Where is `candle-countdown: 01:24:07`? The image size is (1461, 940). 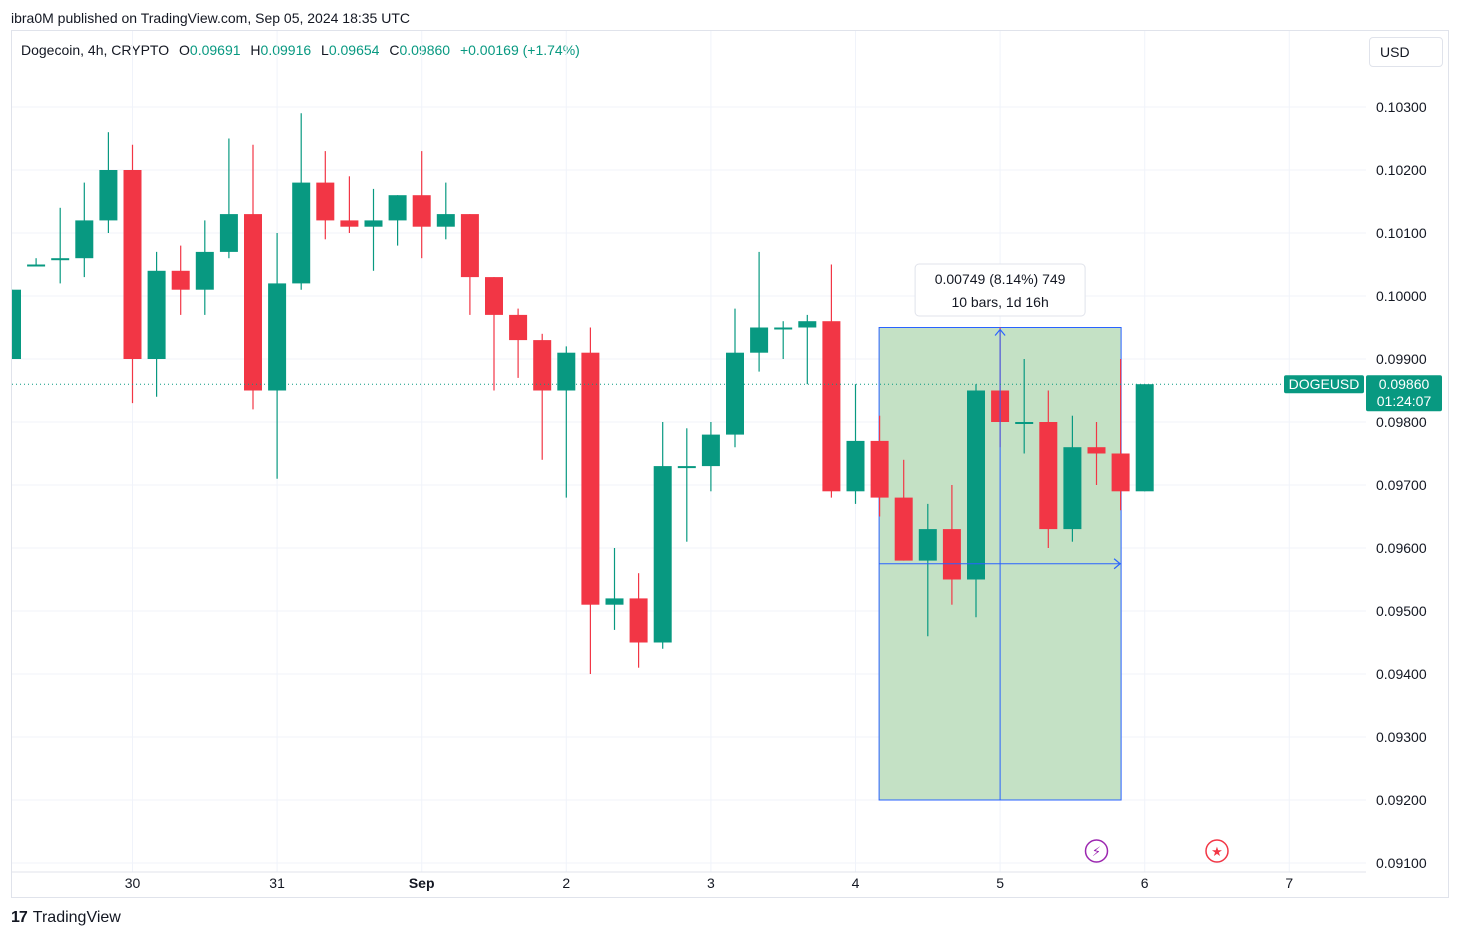
candle-countdown: 01:24:07 is located at coordinates (1404, 401).